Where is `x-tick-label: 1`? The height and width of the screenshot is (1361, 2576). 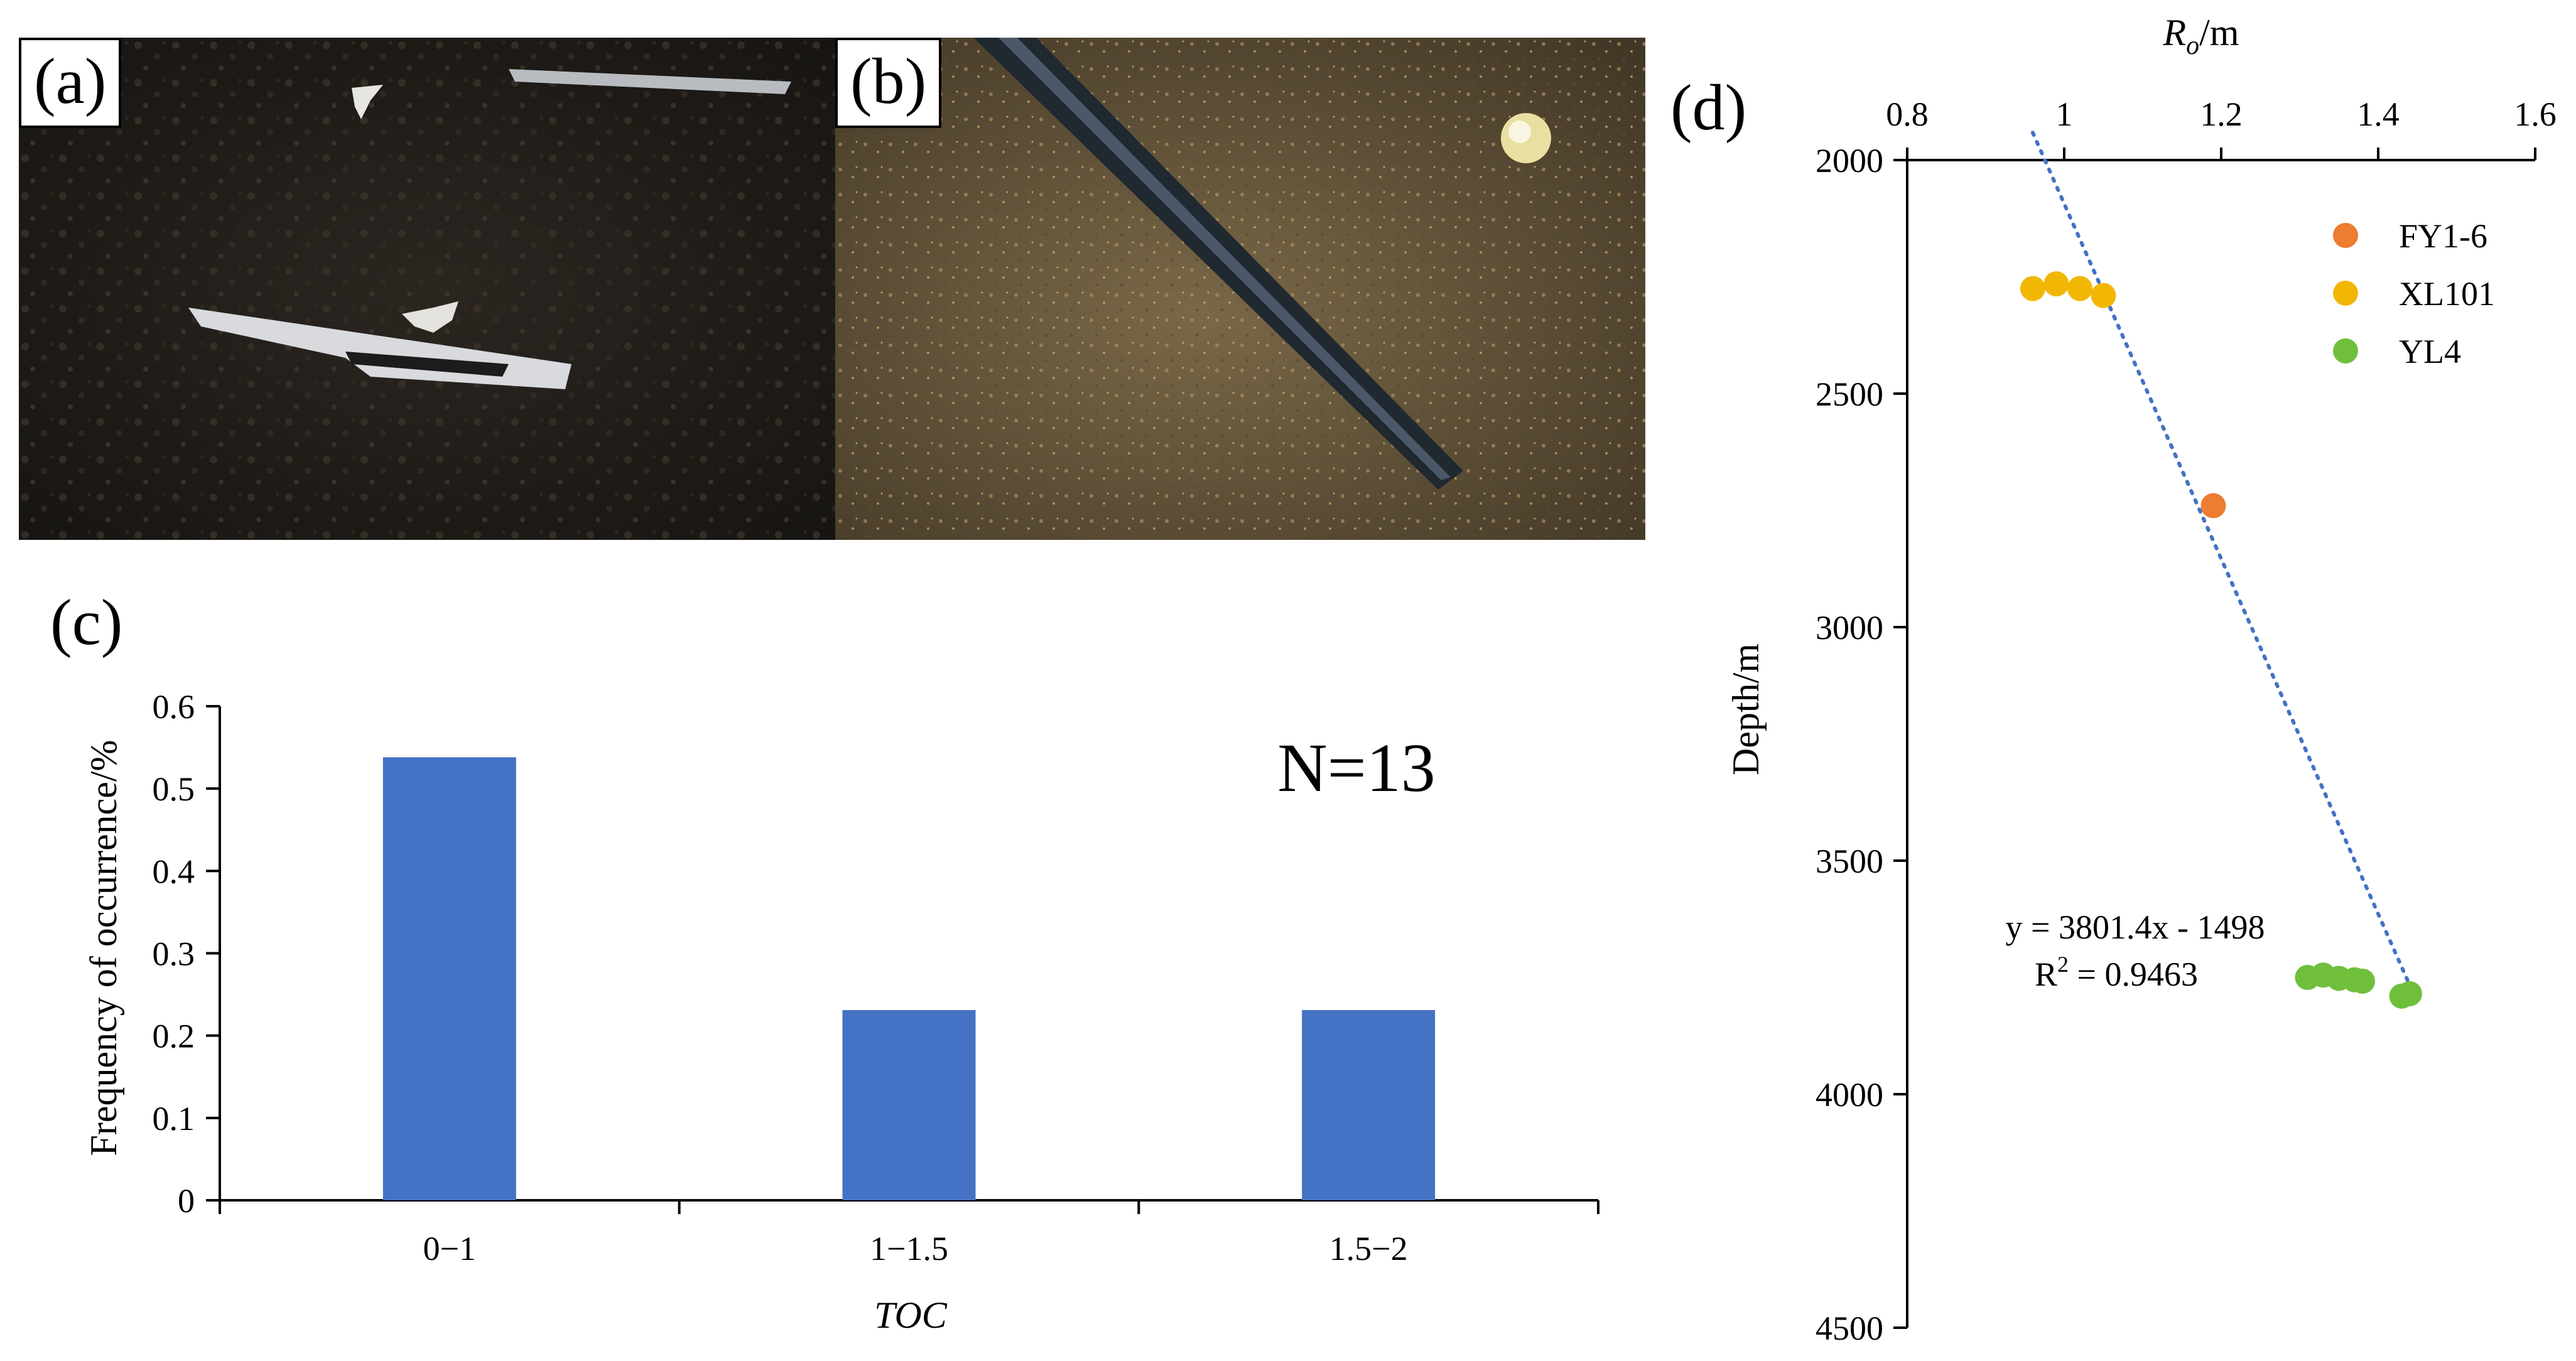 x-tick-label: 1 is located at coordinates (2064, 114).